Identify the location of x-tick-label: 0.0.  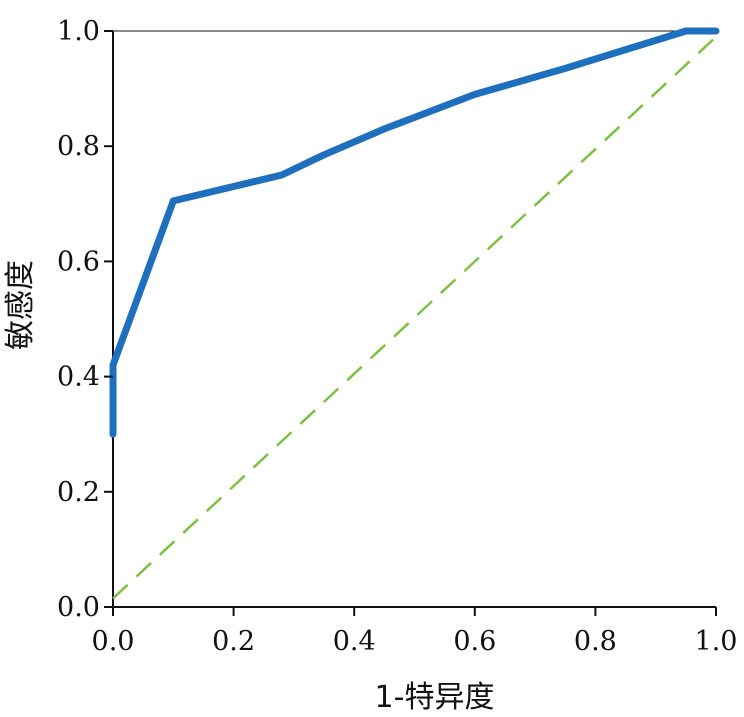
(113, 641).